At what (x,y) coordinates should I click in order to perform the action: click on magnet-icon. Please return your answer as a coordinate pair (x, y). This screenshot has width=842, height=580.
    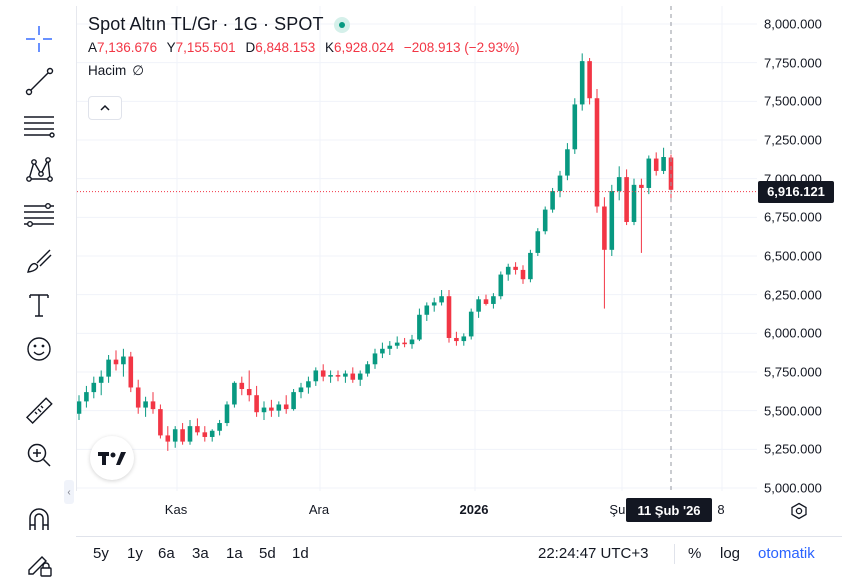
    Looking at the image, I should click on (39, 519).